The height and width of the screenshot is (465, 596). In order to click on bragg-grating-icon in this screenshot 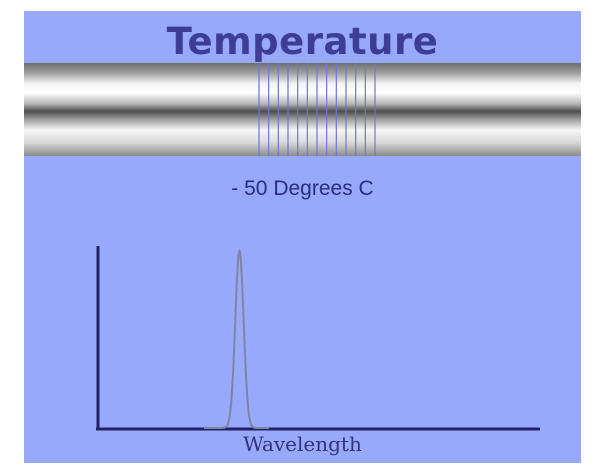, I will do `click(317, 109)`.